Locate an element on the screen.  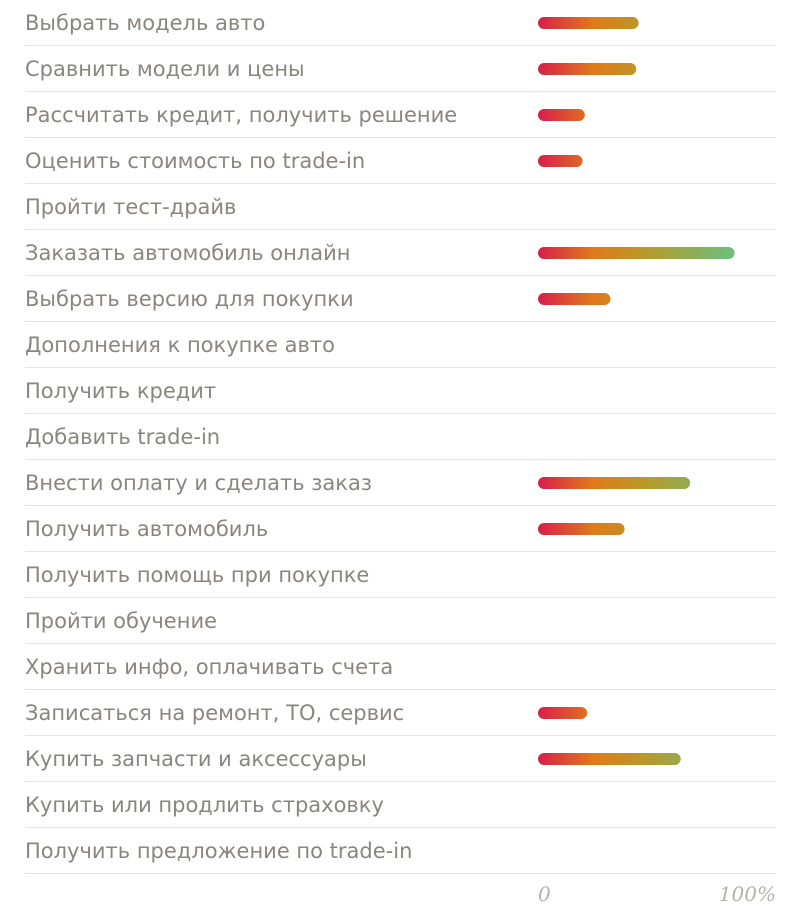
row-label: Заказать автомобиль онлайн is located at coordinates (188, 253).